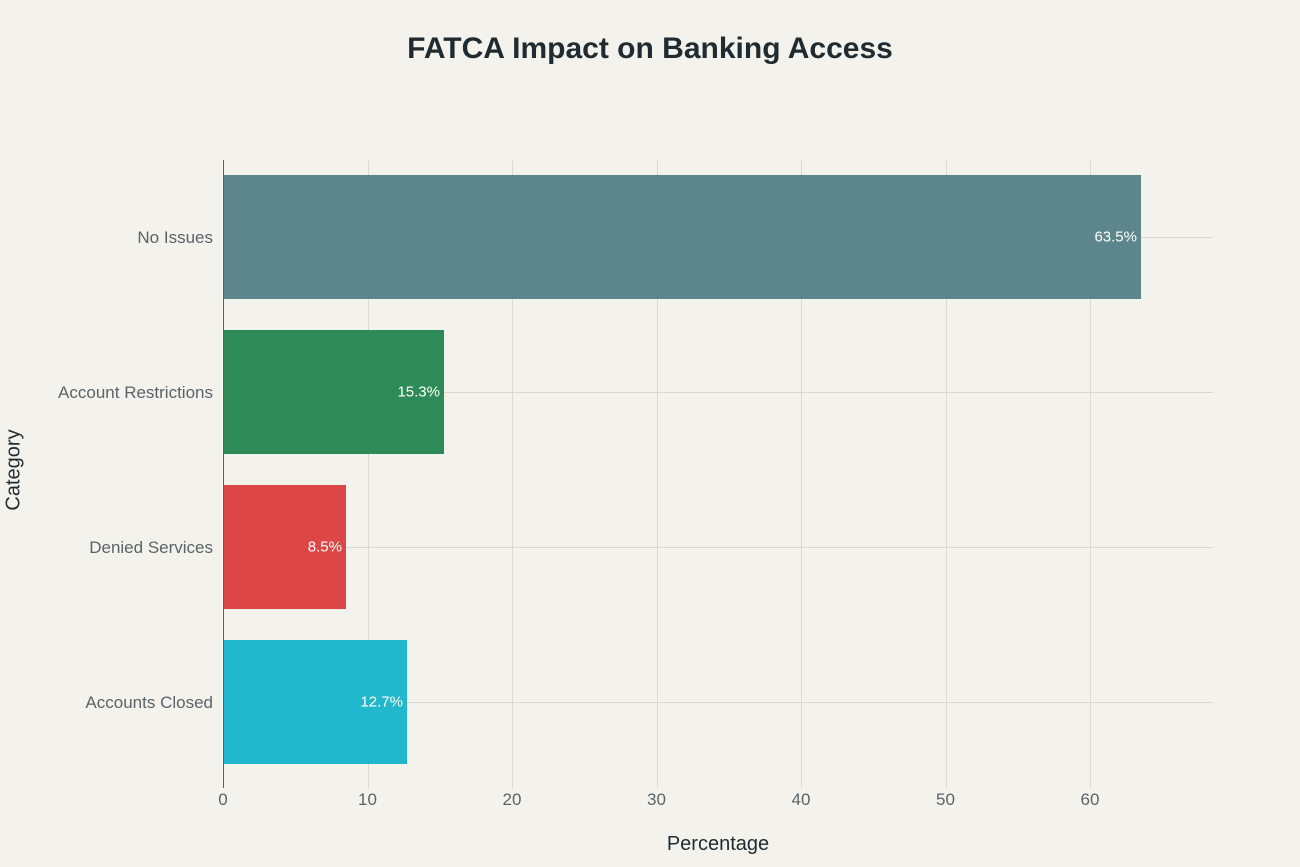 The image size is (1300, 867). Describe the element at coordinates (13, 470) in the screenshot. I see `y-axis-title: Category` at that location.